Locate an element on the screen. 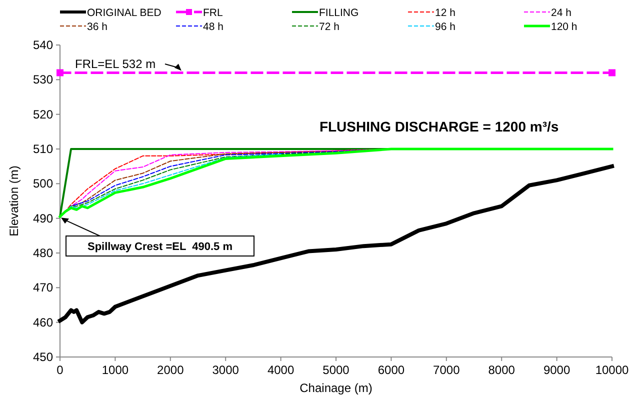  legend-label: 120 h is located at coordinates (564, 27).